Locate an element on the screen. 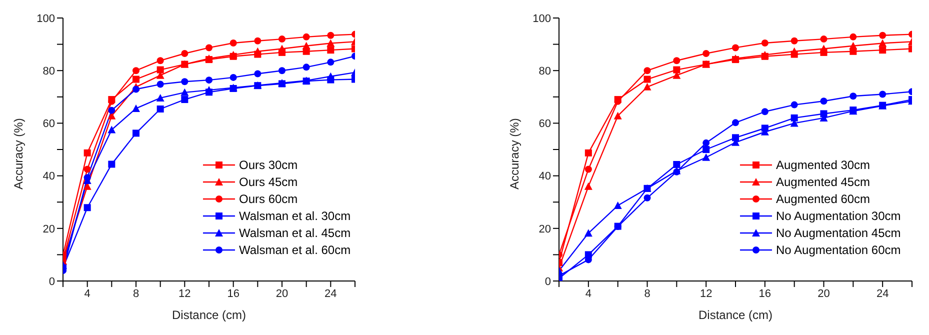 This screenshot has height=335, width=929. legend-label: Ours 45cm is located at coordinates (268, 181).